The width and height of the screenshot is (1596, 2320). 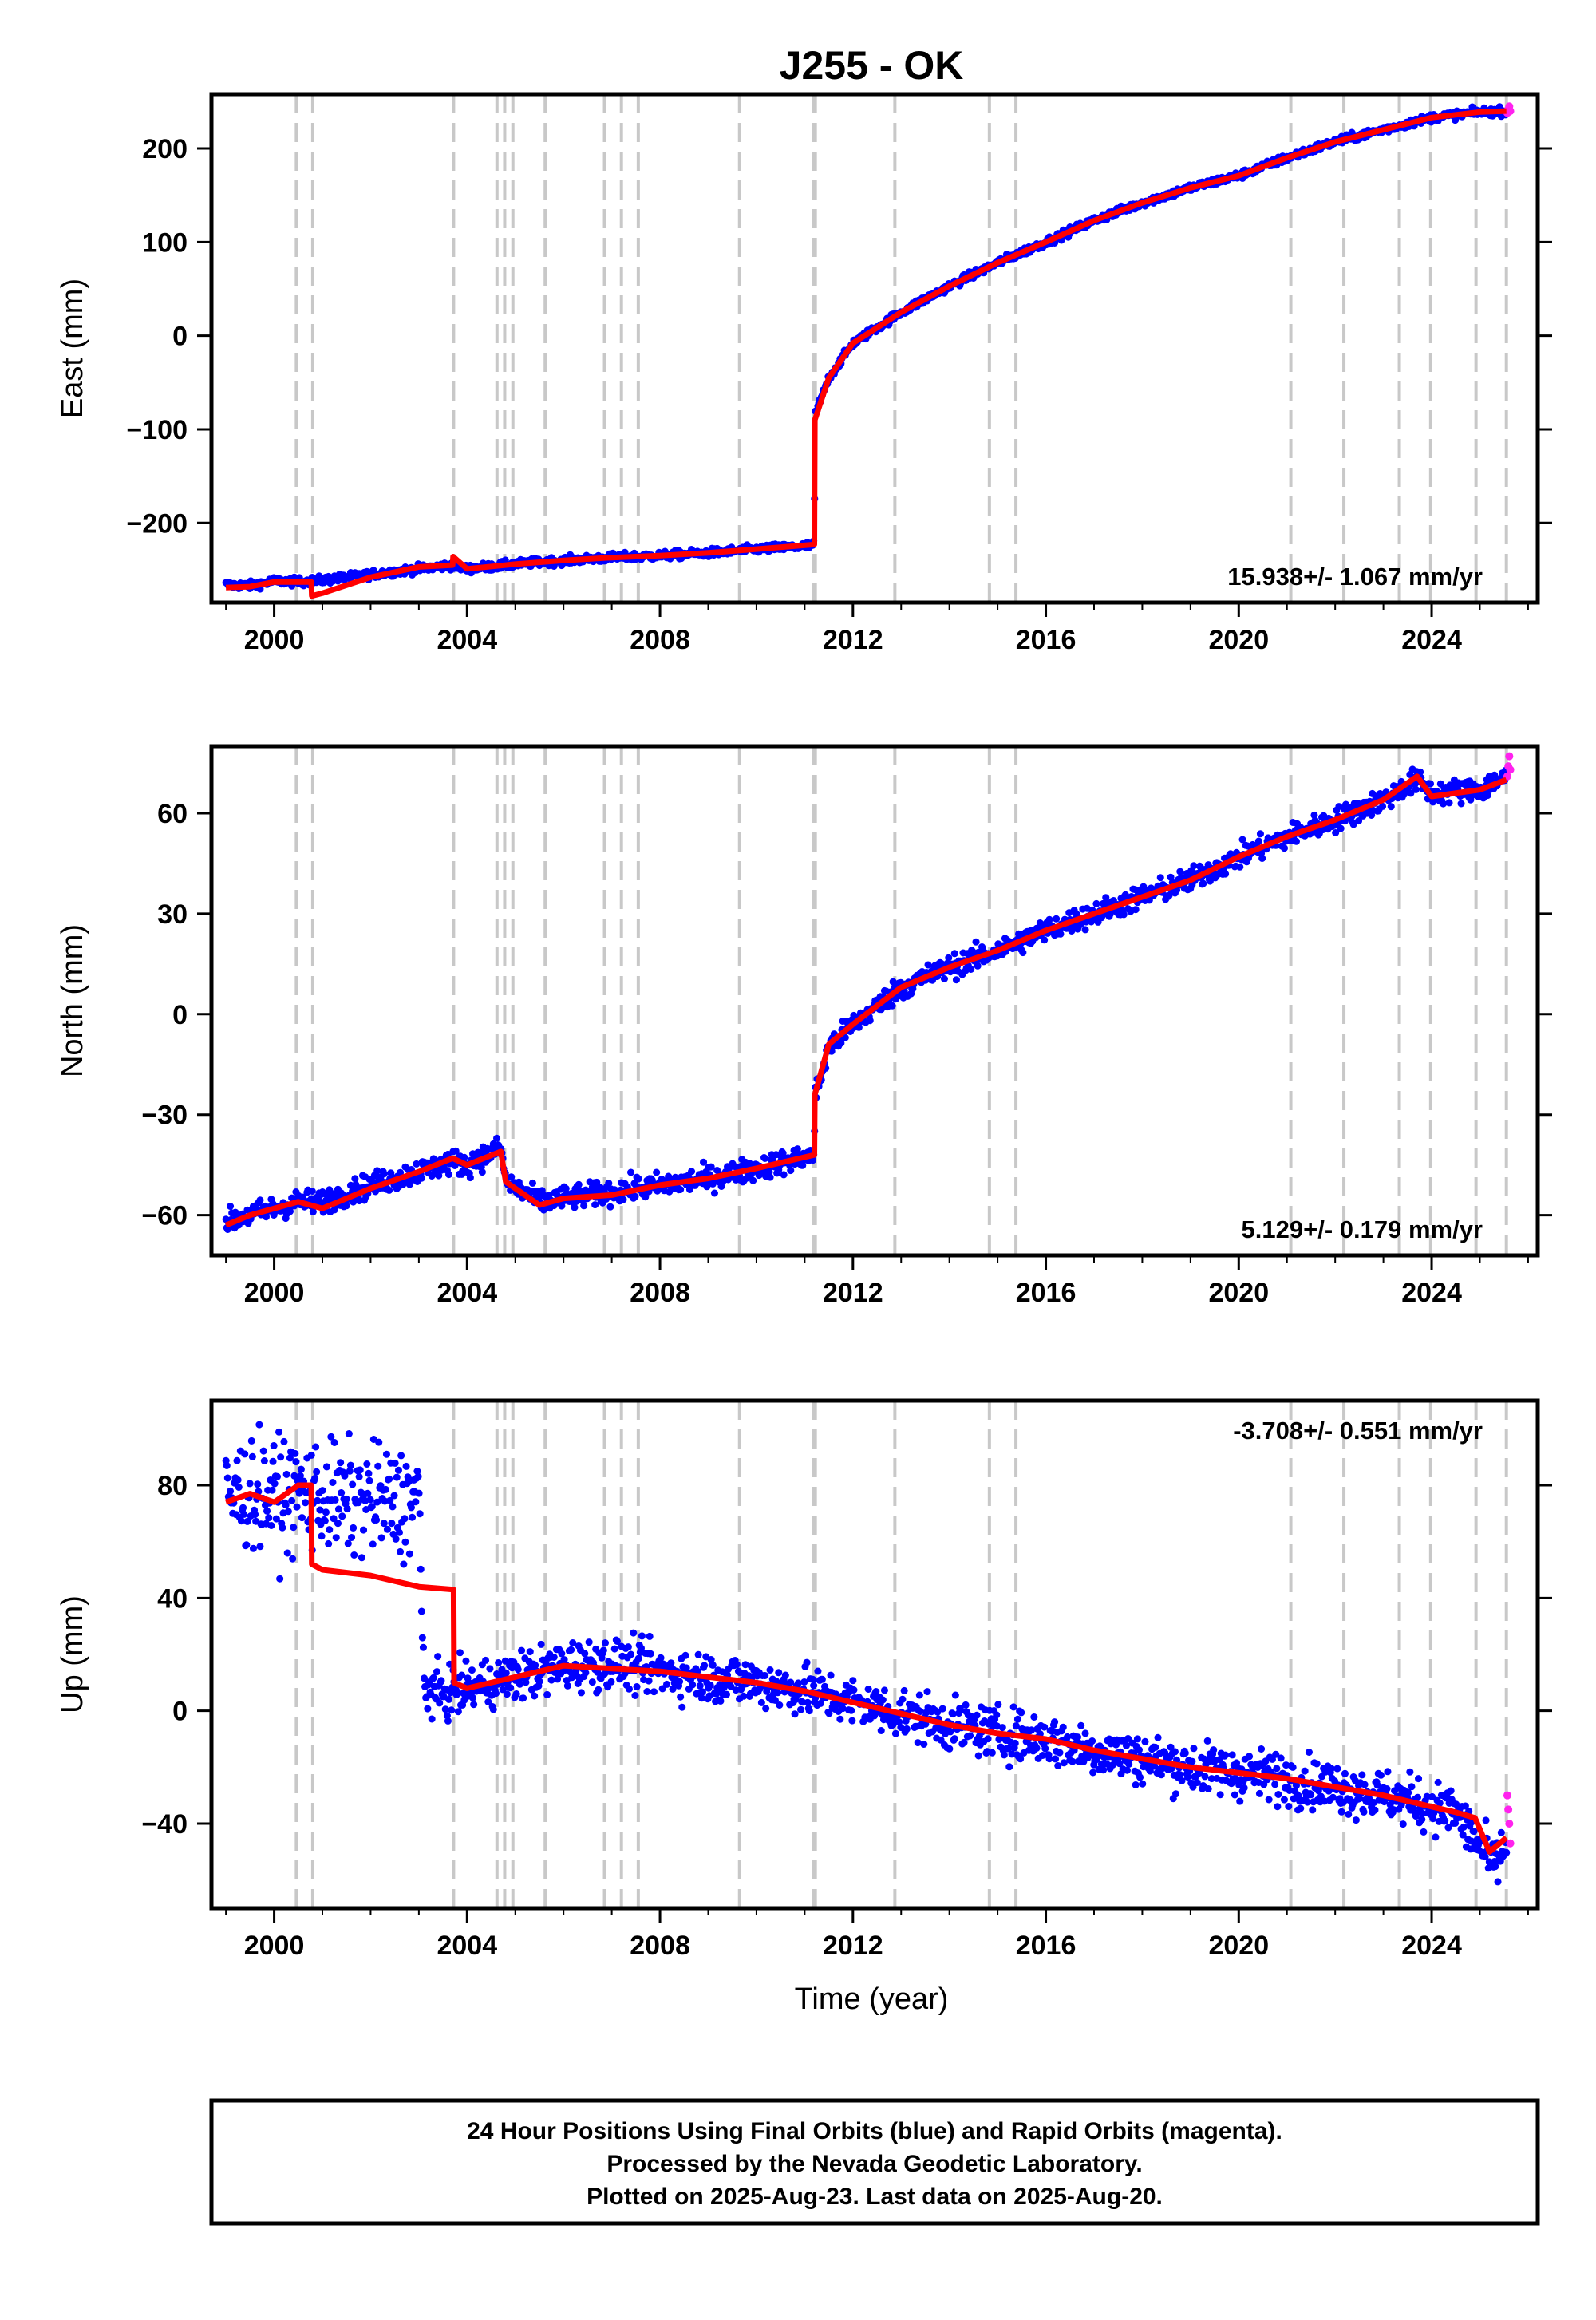 I want to click on y-tick-label: 60, so click(x=172, y=814).